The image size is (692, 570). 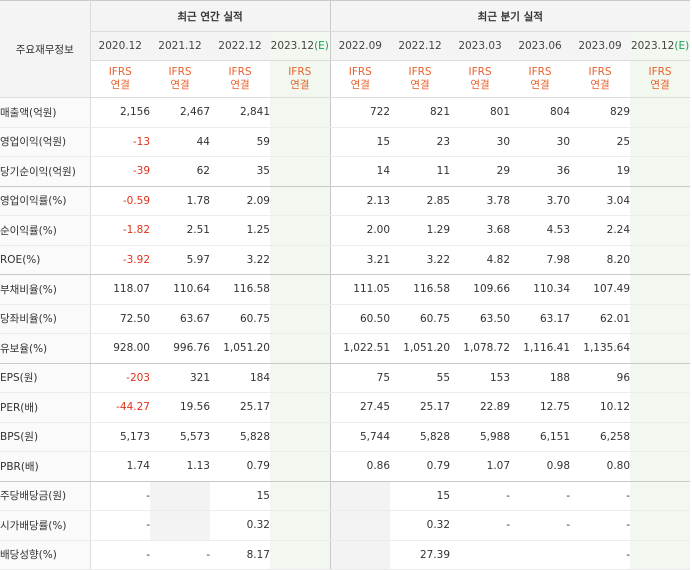 I want to click on data-cell: 1,135.64, so click(x=600, y=348).